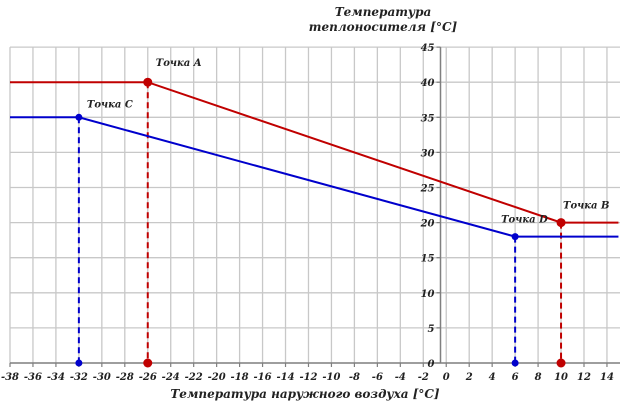  What do you see at coordinates (179, 63) in the screenshot?
I see `point-label: Точка A` at bounding box center [179, 63].